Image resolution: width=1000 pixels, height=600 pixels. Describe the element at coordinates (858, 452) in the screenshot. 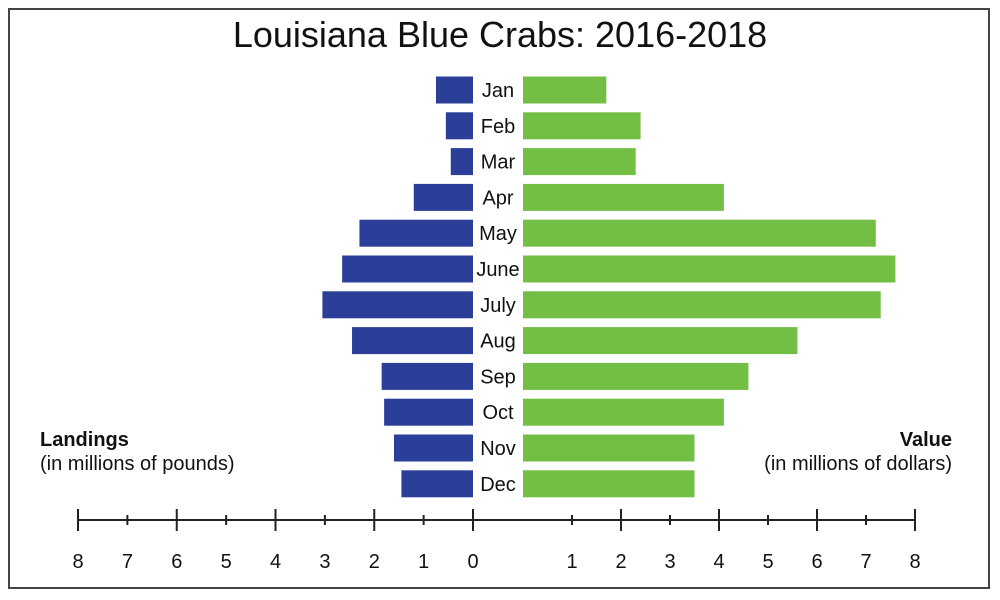

I see `value-axis-label: Value (in millions of dollars)` at that location.